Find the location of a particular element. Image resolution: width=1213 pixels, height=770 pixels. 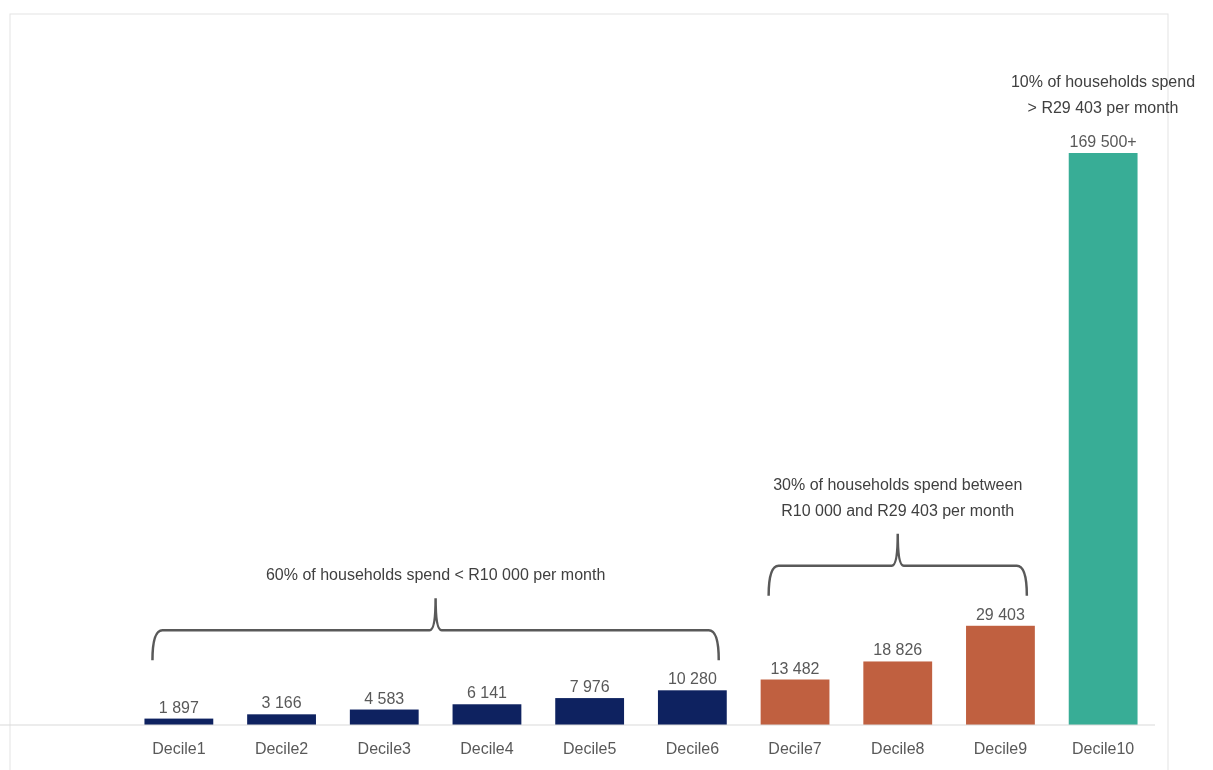

x-tick-label: Decile3 is located at coordinates (384, 748).